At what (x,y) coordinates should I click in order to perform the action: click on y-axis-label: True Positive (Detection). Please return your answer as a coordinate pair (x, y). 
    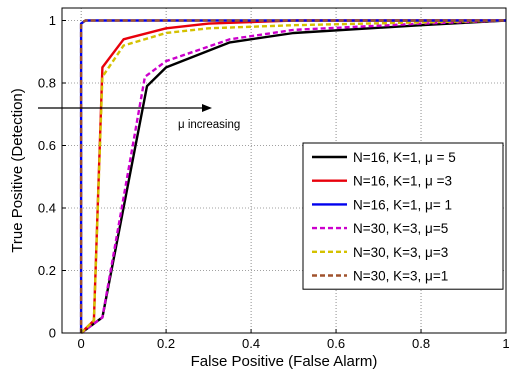
    Looking at the image, I should click on (17, 170).